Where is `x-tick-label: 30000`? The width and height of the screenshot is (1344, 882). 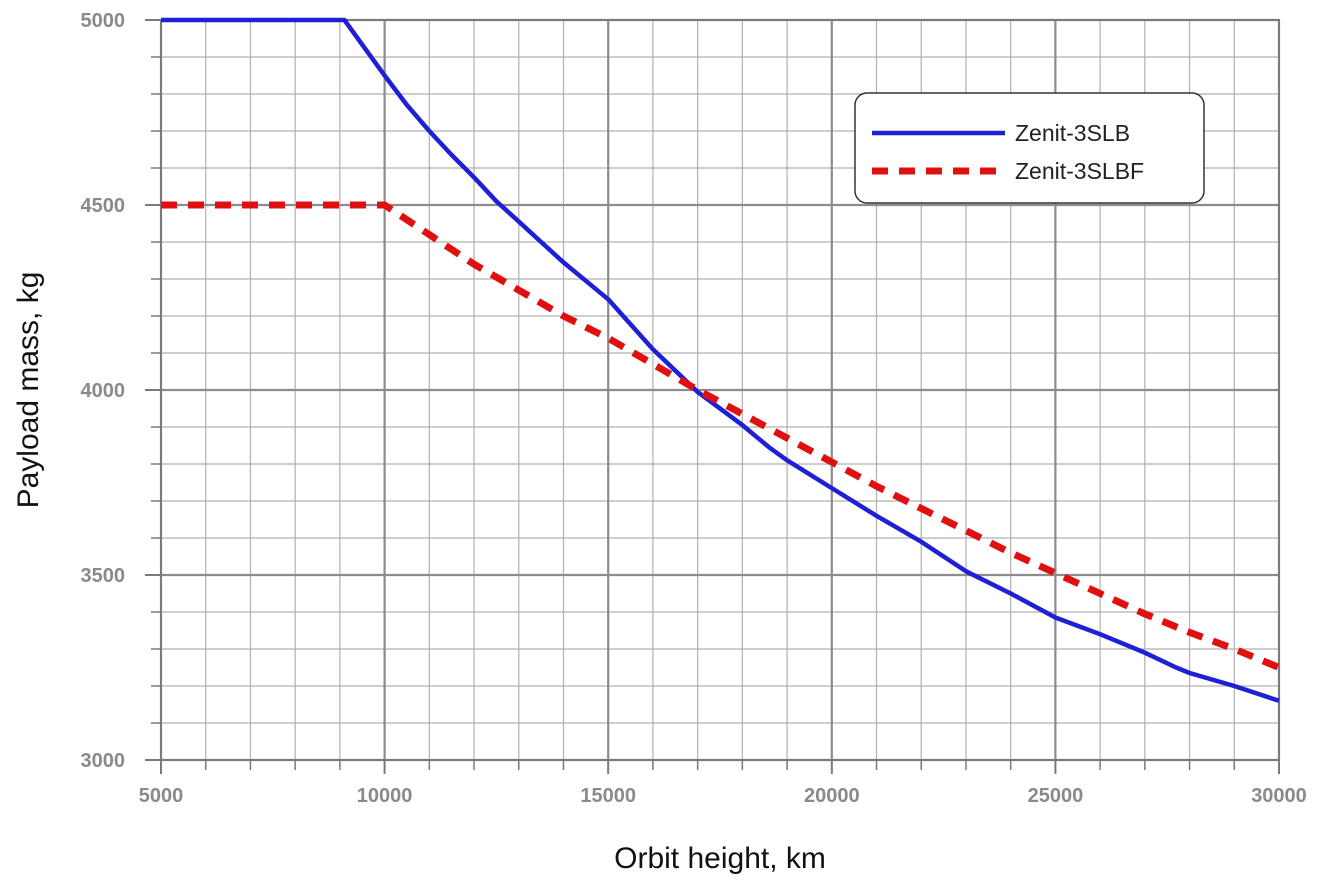 x-tick-label: 30000 is located at coordinates (1279, 796).